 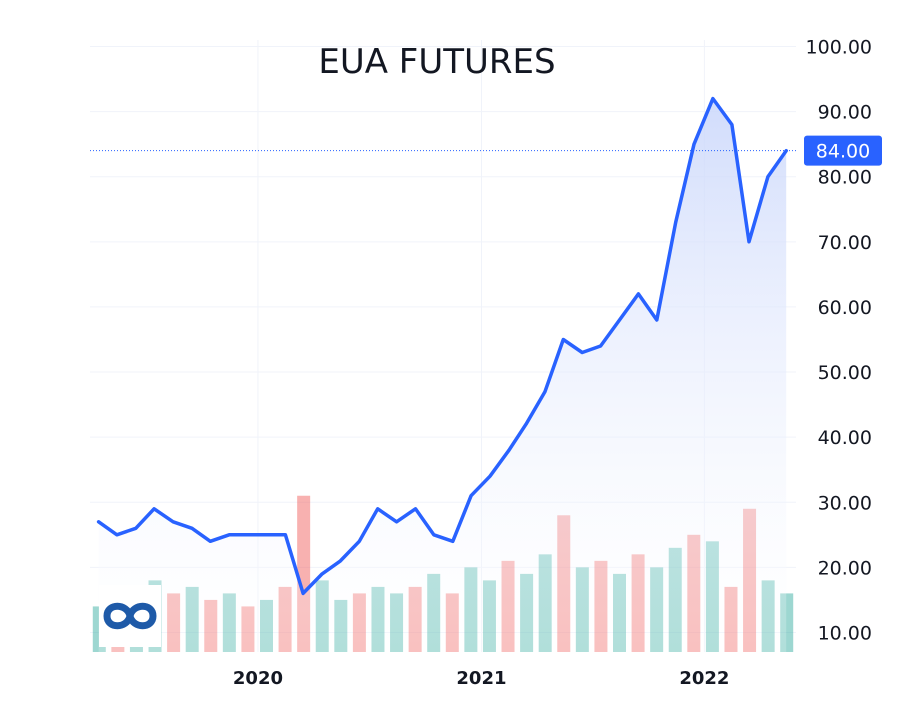 I want to click on y-tick-label: 10.00, so click(x=845, y=633).